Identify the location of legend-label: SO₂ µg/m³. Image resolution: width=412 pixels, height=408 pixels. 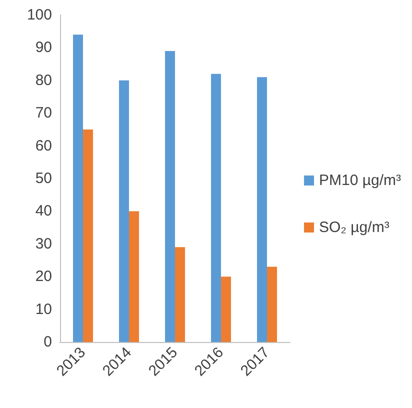
(354, 227).